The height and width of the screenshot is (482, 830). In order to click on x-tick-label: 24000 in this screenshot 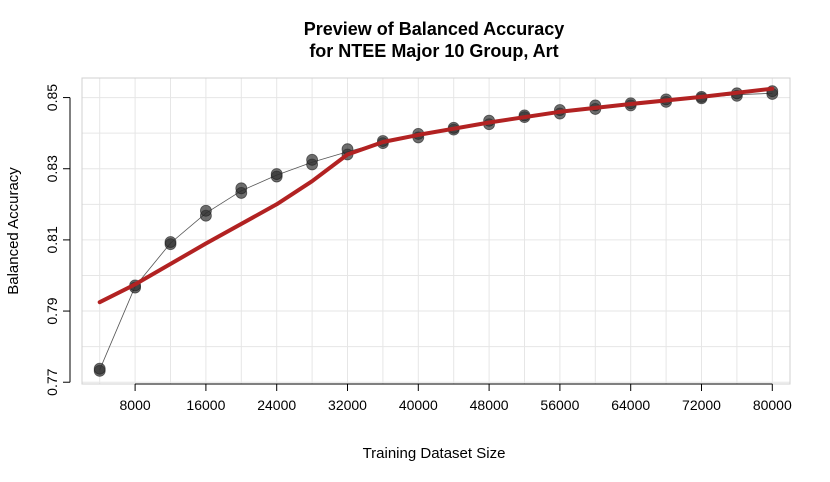, I will do `click(276, 405)`.